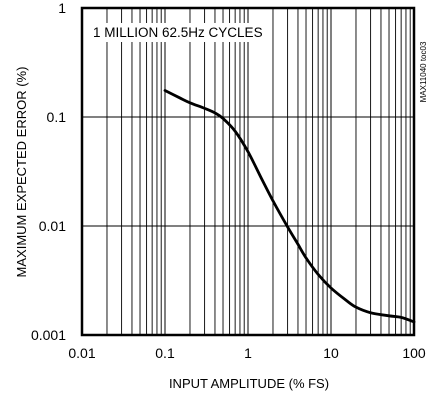  Describe the element at coordinates (165, 353) in the screenshot. I see `x-tick-label: 0.1` at that location.